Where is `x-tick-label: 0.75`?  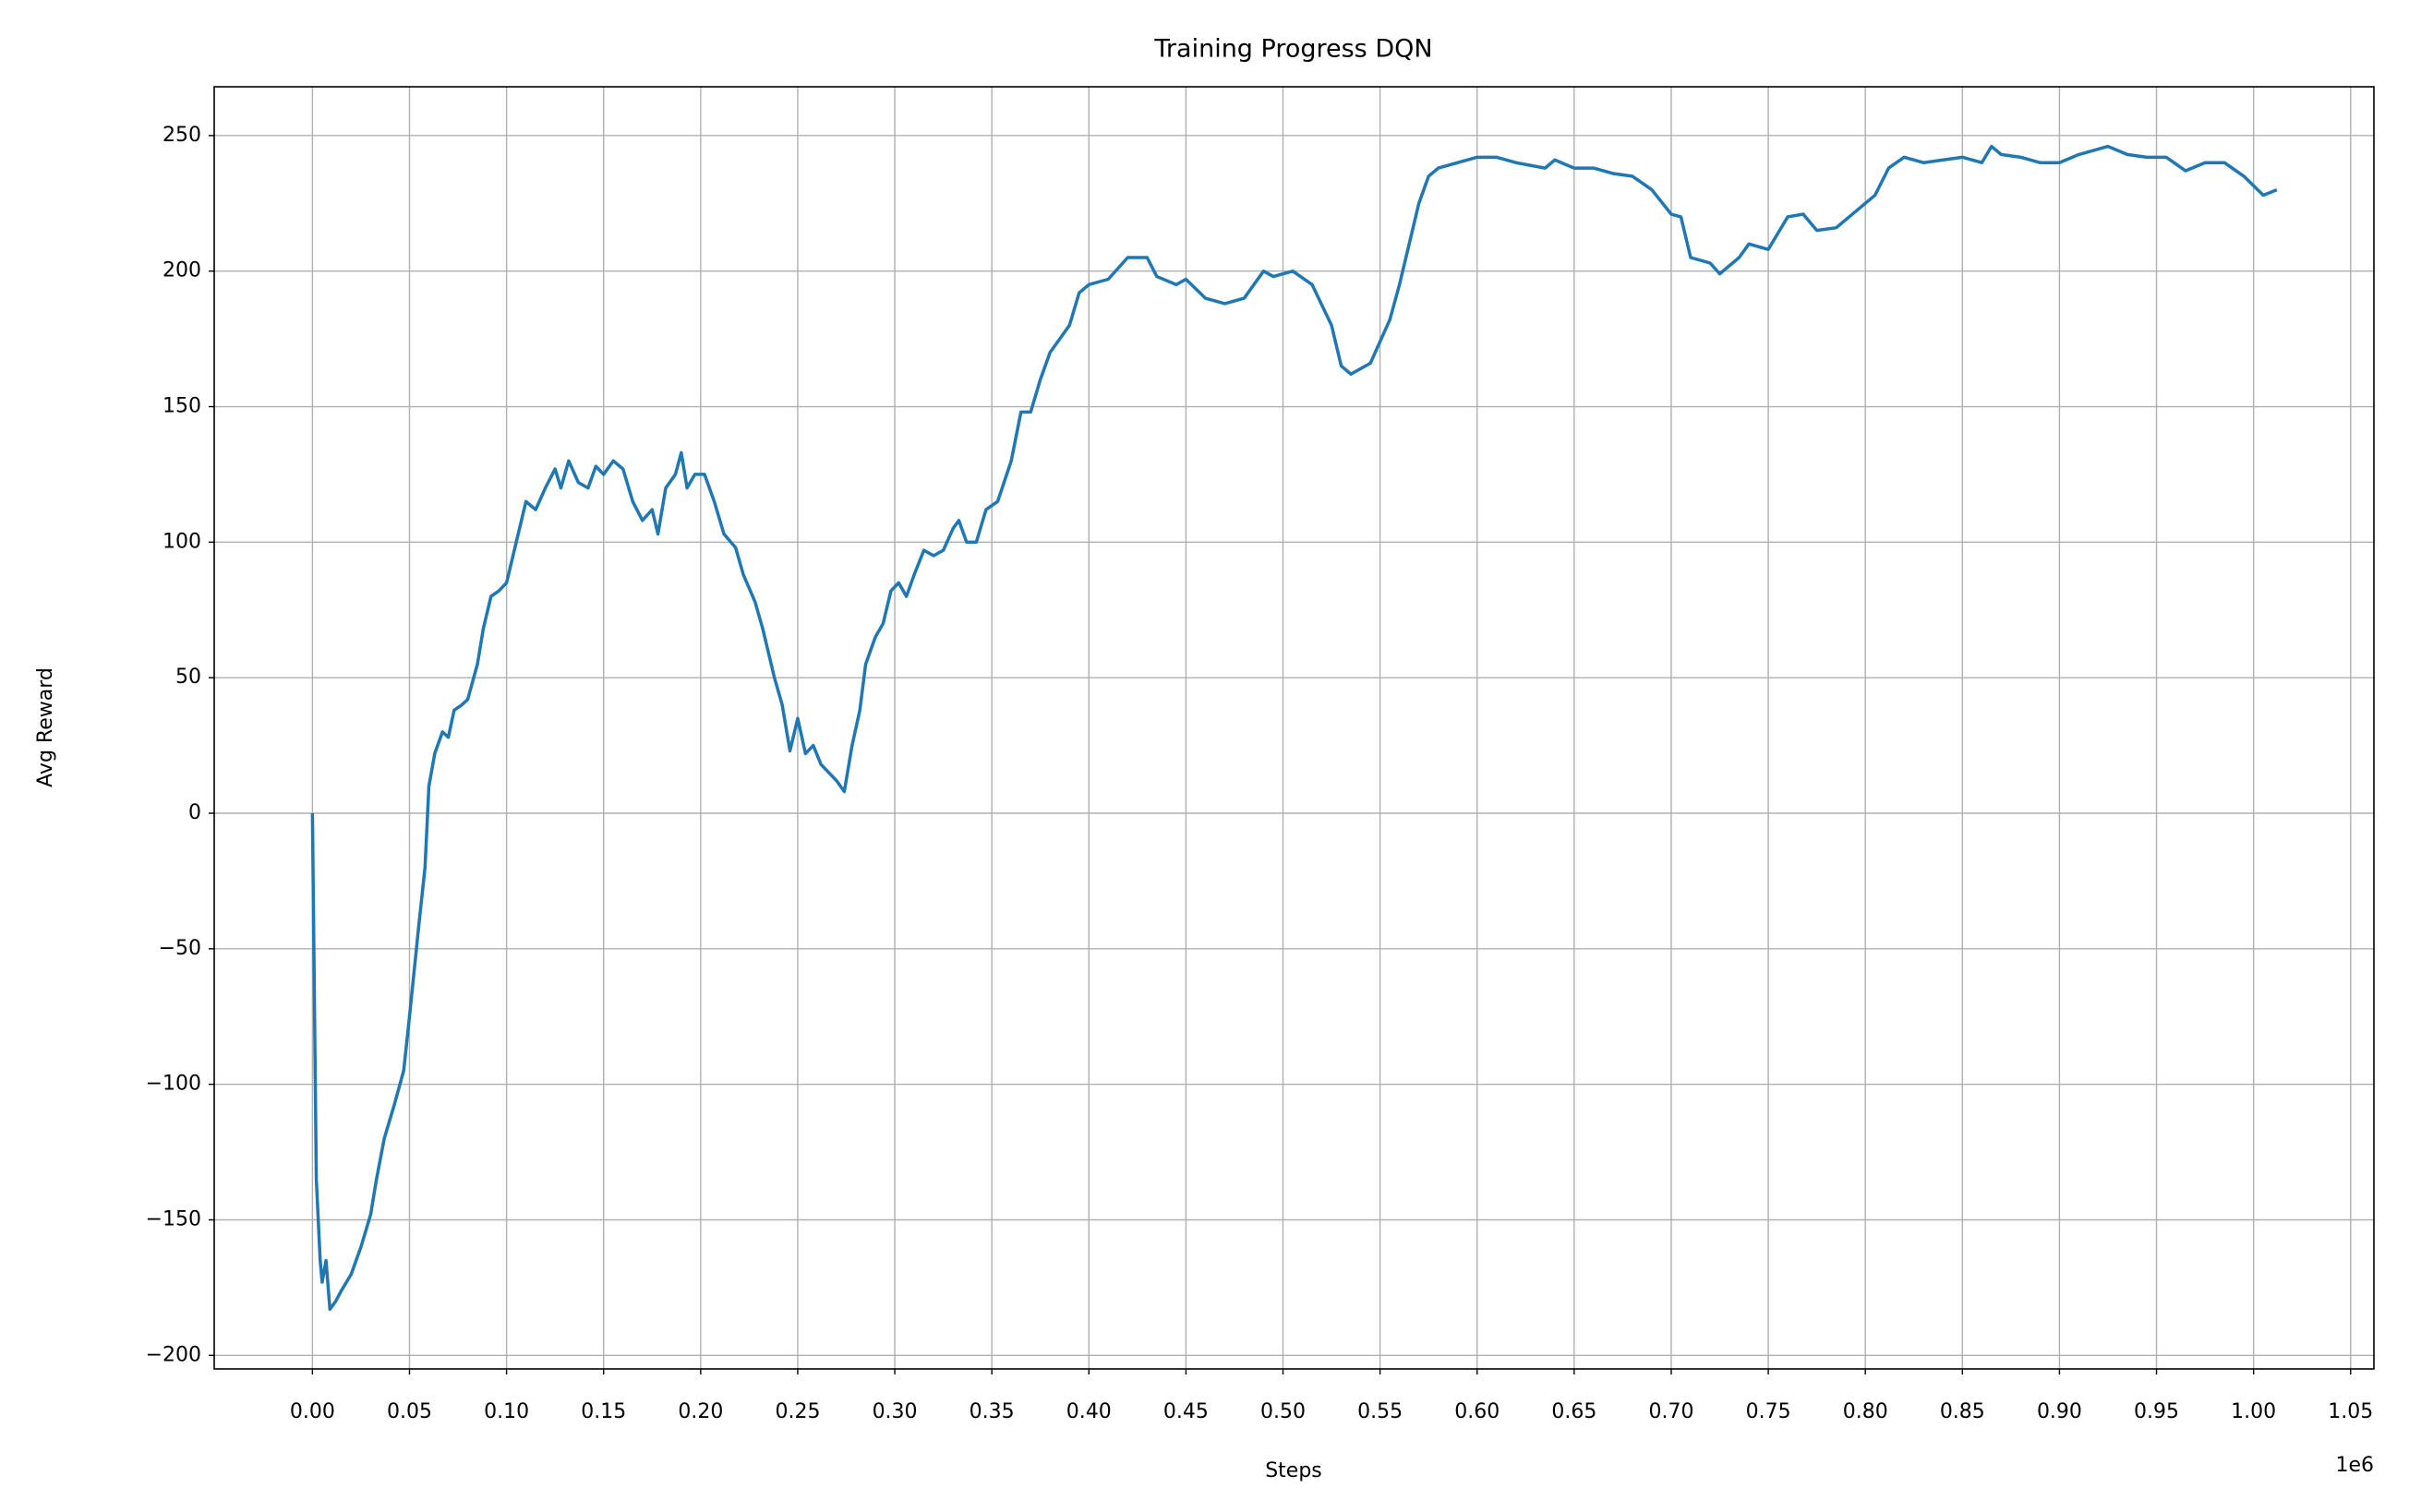 x-tick-label: 0.75 is located at coordinates (1768, 1411).